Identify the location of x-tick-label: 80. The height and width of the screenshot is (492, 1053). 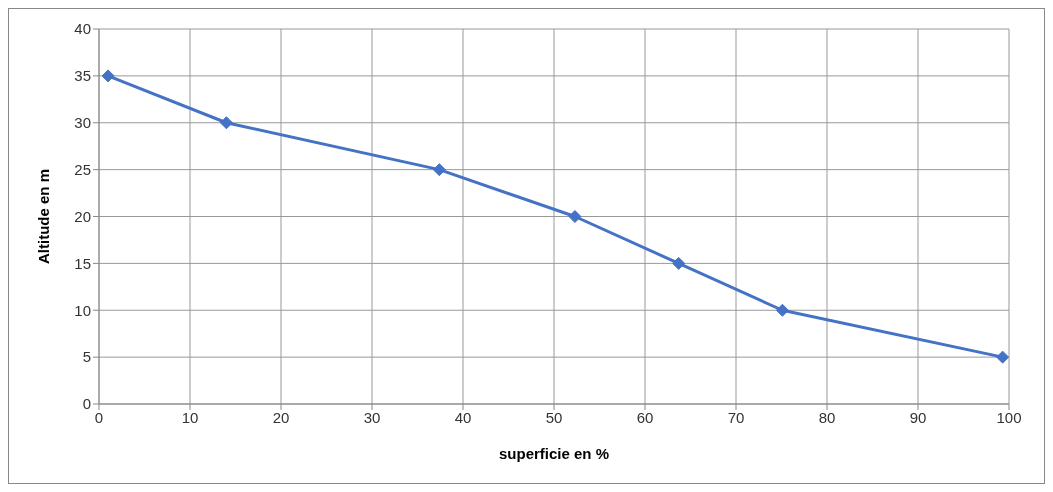
(827, 417).